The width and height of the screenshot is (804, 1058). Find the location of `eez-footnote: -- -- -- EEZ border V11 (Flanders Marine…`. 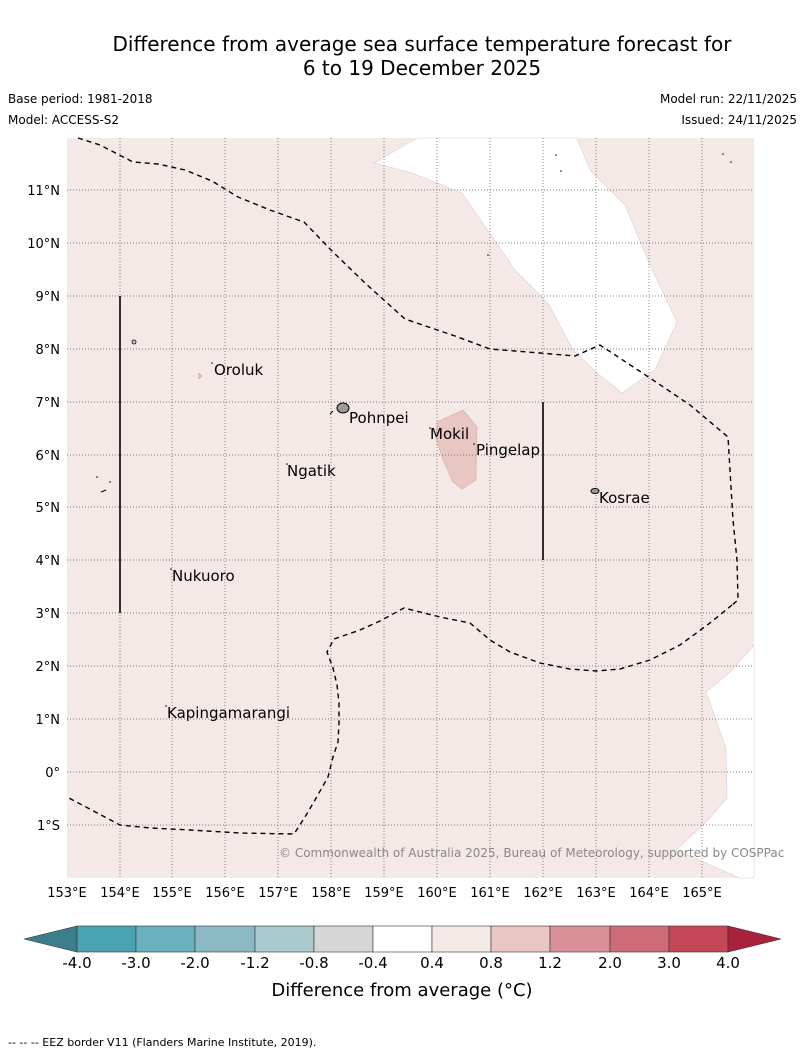

eez-footnote: -- -- -- EEZ border V11 (Flanders Marine… is located at coordinates (162, 1042).